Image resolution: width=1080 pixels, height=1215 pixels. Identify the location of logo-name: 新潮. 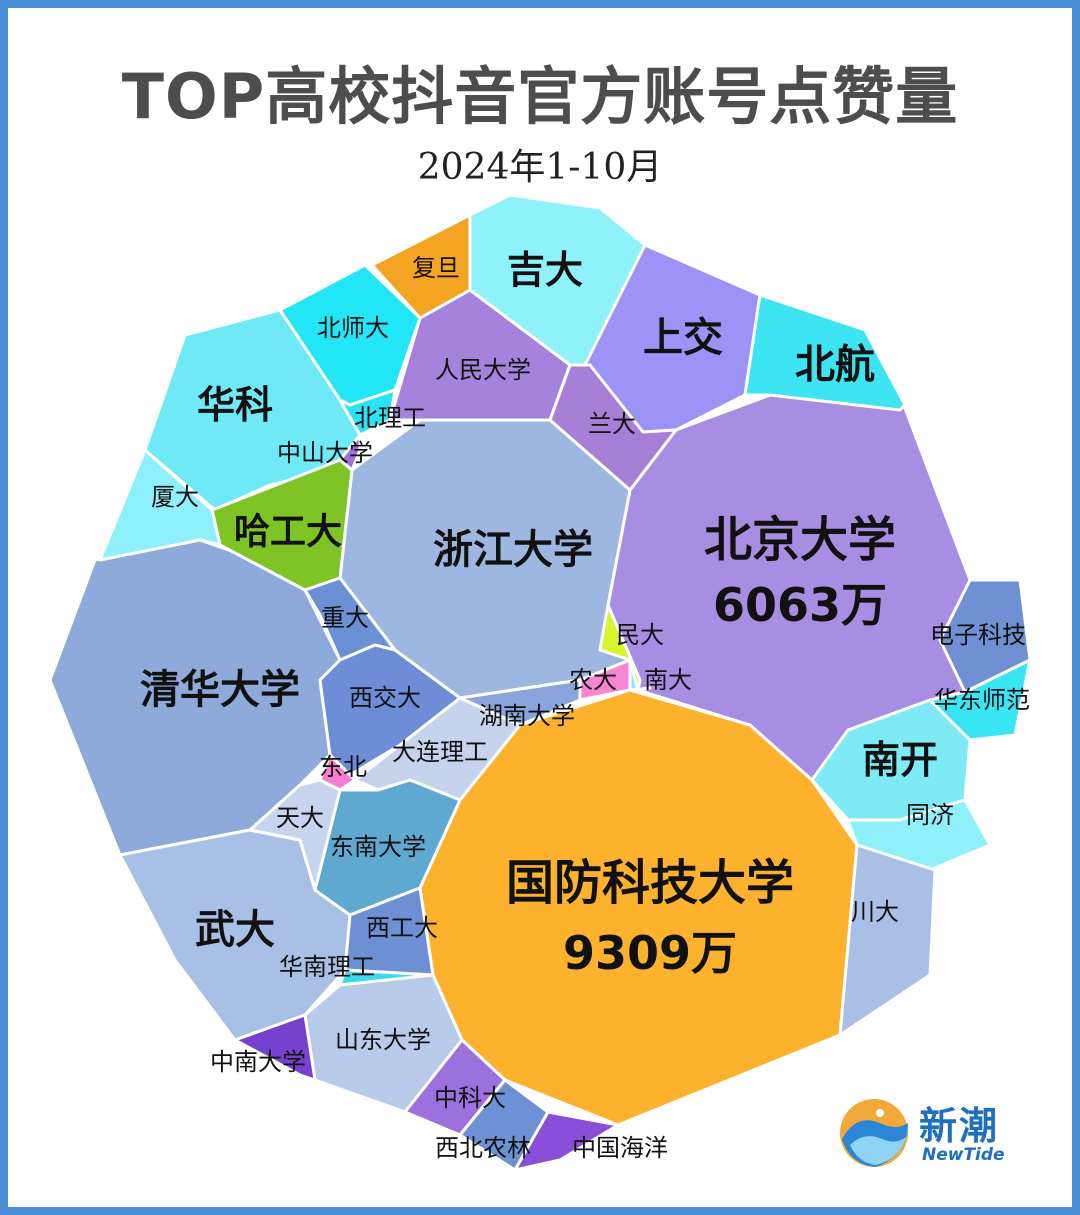
(959, 1126).